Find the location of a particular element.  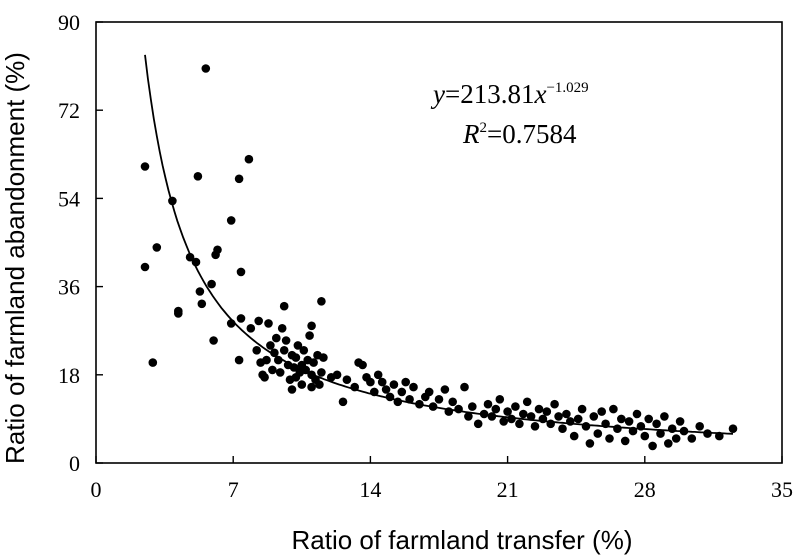

y-axis-title: Ratio of farmland abandonment (%) is located at coordinates (15, 258).